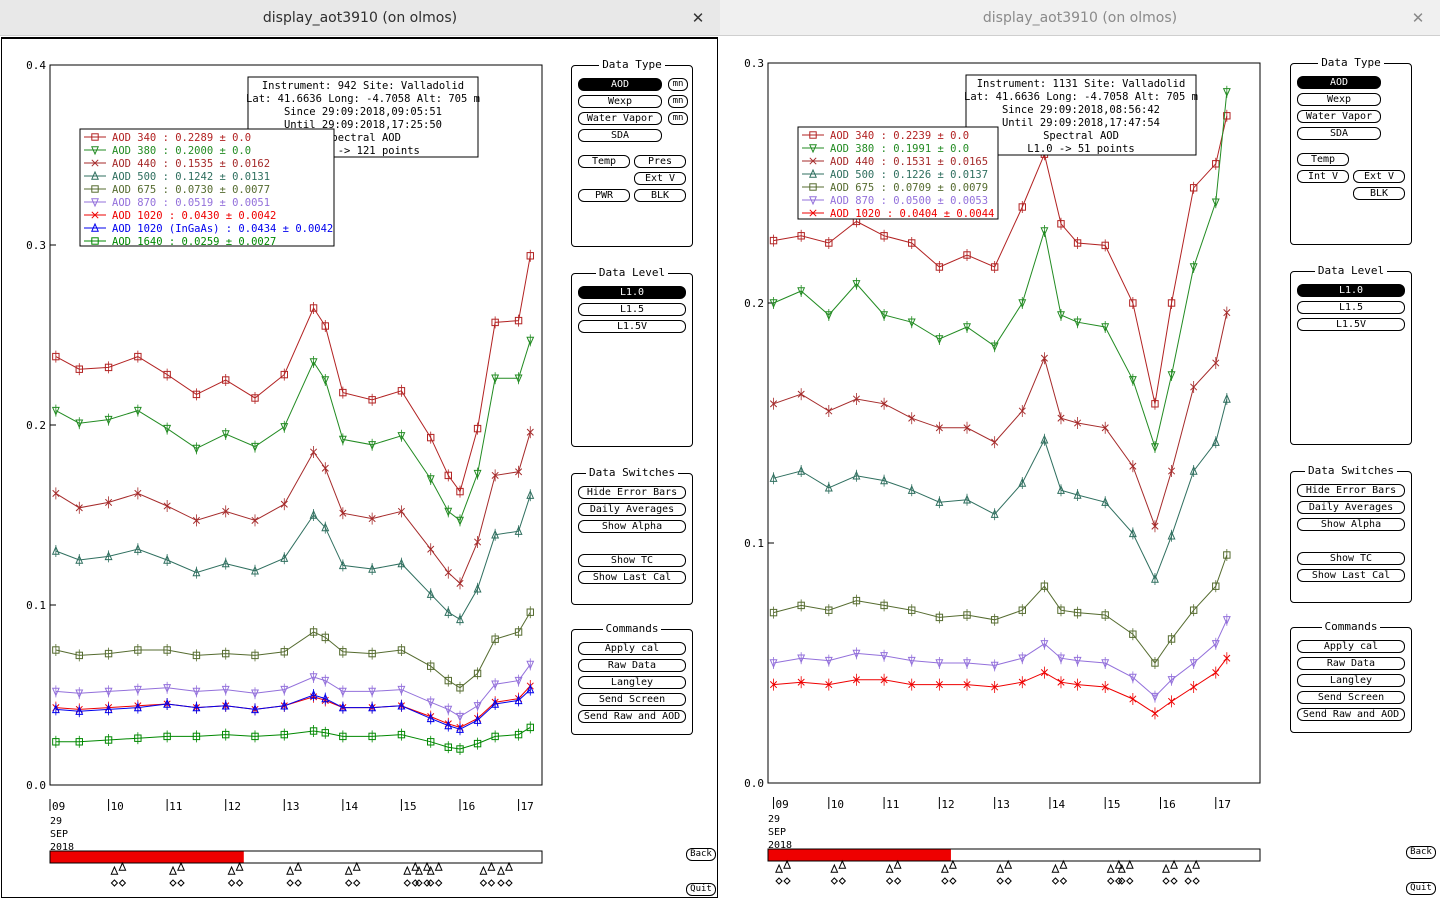  I want to click on pres-button: Pres, so click(660, 161).